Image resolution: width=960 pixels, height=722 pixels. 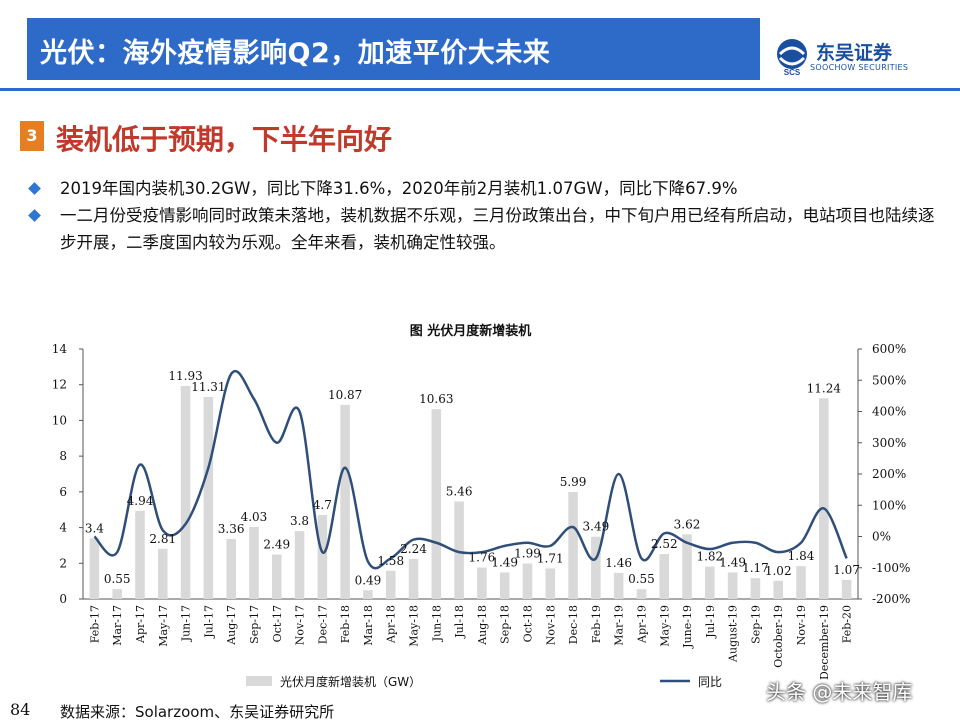 I want to click on bar-data-label: 2.52, so click(x=664, y=544).